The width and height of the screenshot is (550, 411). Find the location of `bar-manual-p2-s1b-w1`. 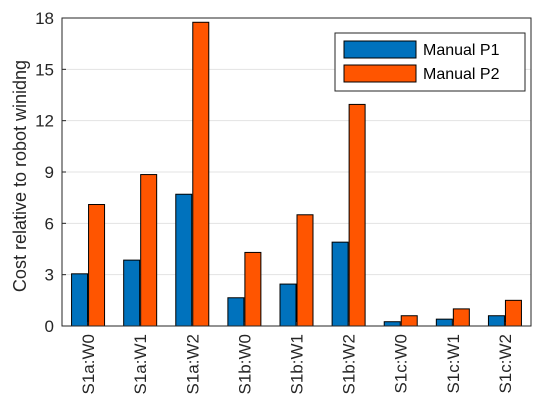

bar-manual-p2-s1b-w1 is located at coordinates (305, 270).